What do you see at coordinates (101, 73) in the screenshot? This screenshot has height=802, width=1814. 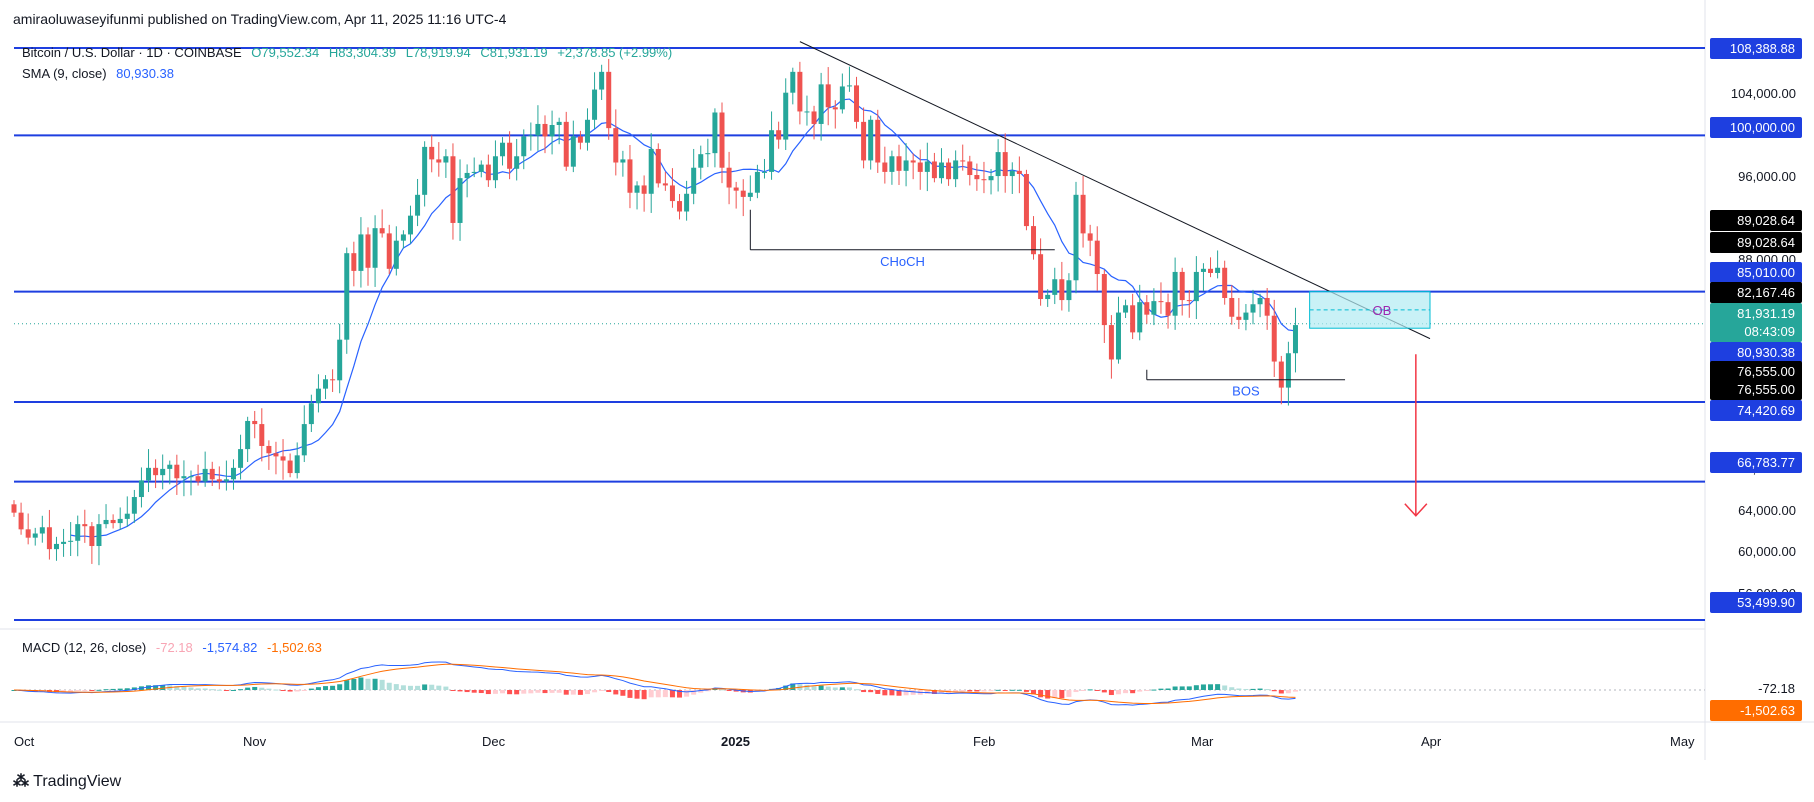 I see `sma-legend: SMA (9, close) 80,930.38` at bounding box center [101, 73].